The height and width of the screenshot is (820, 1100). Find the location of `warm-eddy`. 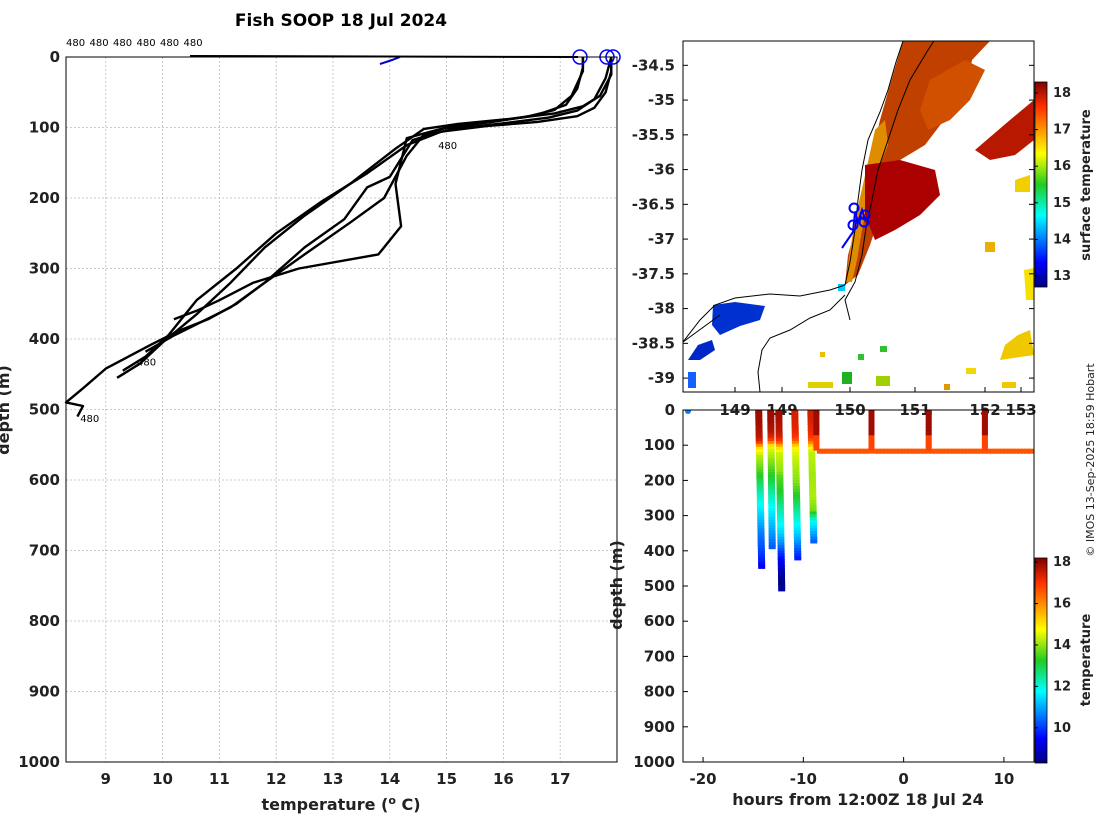

warm-eddy is located at coordinates (902, 200).